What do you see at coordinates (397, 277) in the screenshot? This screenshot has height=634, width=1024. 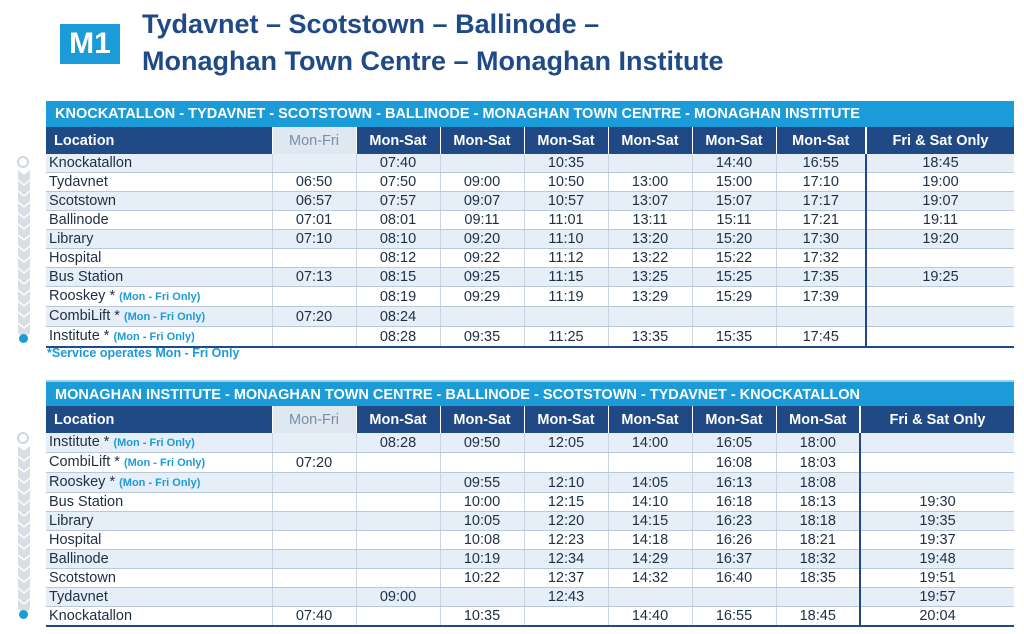 I see `departure-time: 08:15` at bounding box center [397, 277].